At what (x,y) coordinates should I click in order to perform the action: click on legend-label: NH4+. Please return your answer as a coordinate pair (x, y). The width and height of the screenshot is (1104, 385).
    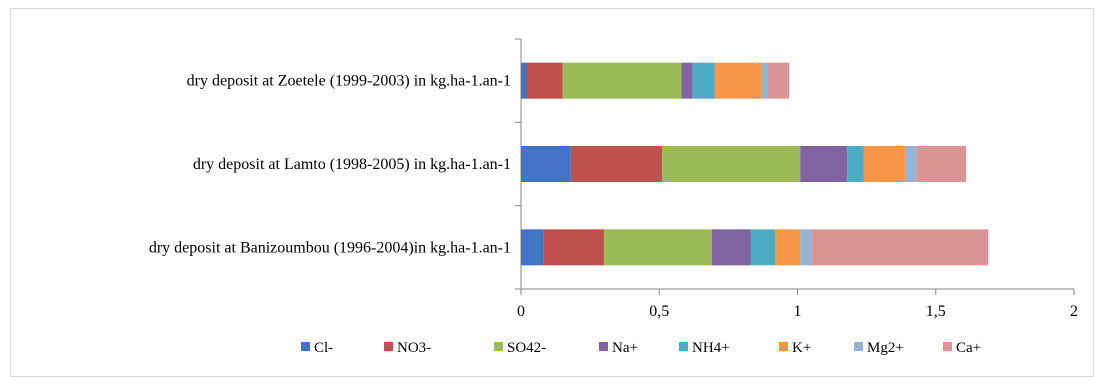
    Looking at the image, I should click on (711, 348).